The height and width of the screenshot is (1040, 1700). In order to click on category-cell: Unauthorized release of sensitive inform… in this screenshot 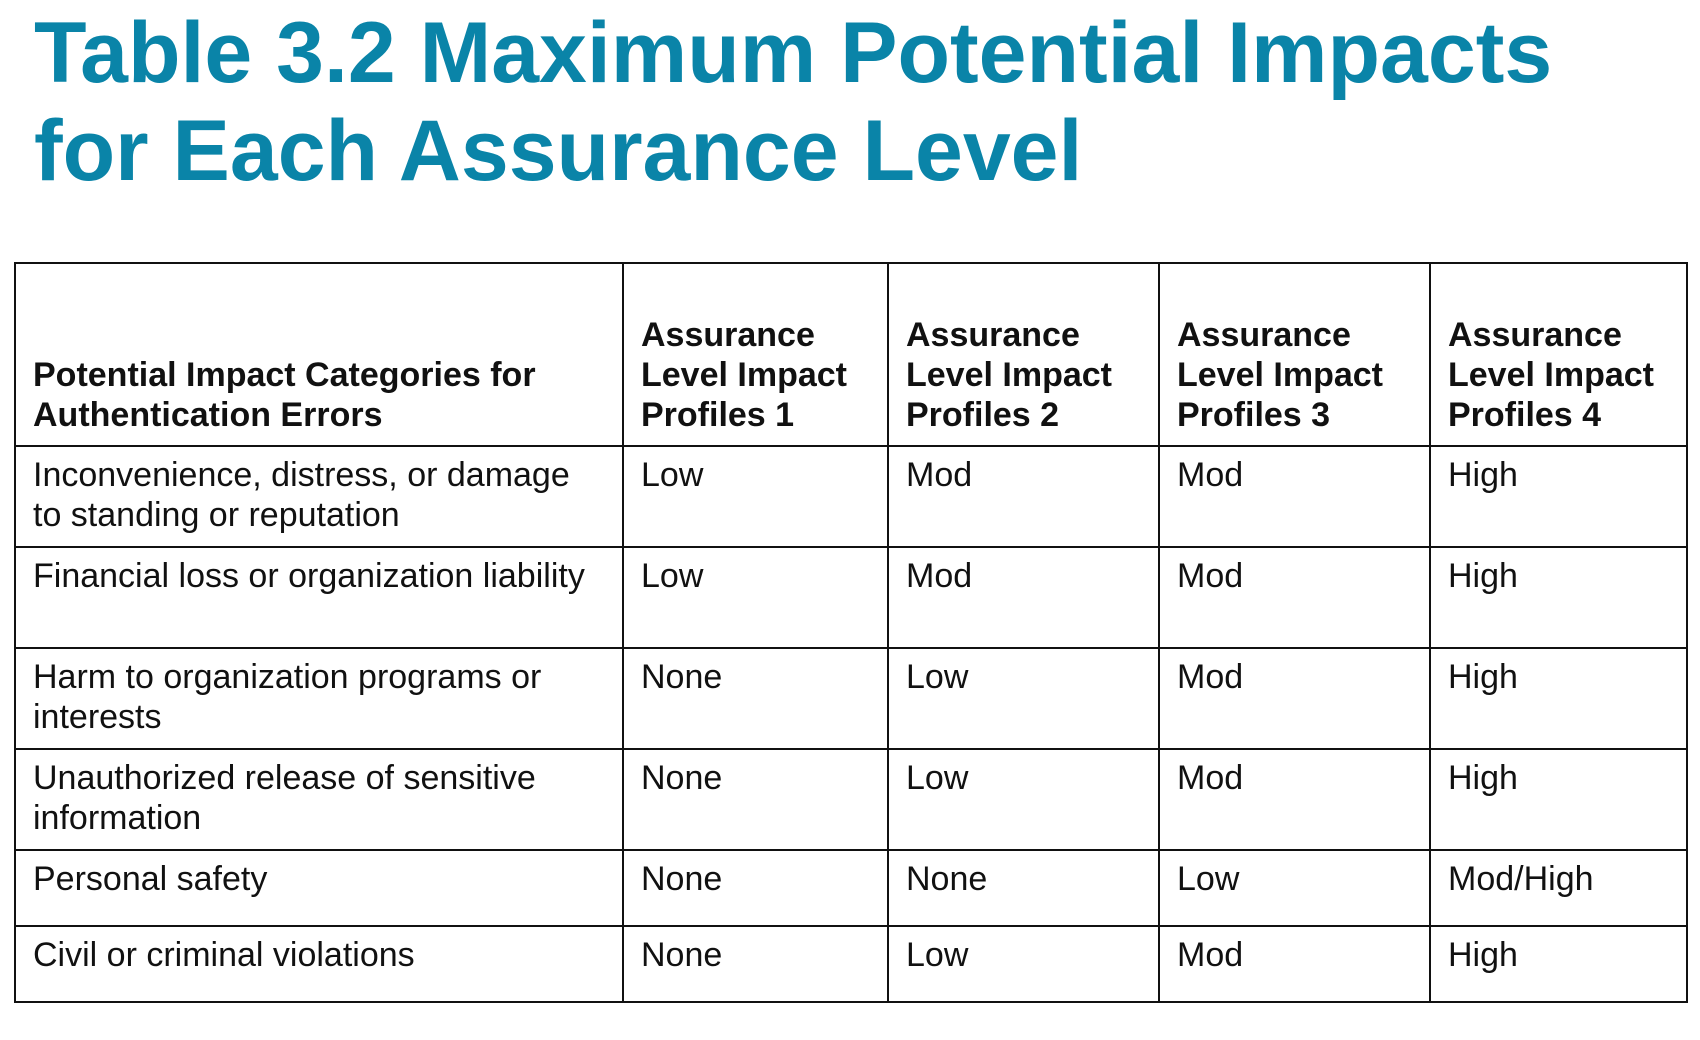, I will do `click(319, 799)`.